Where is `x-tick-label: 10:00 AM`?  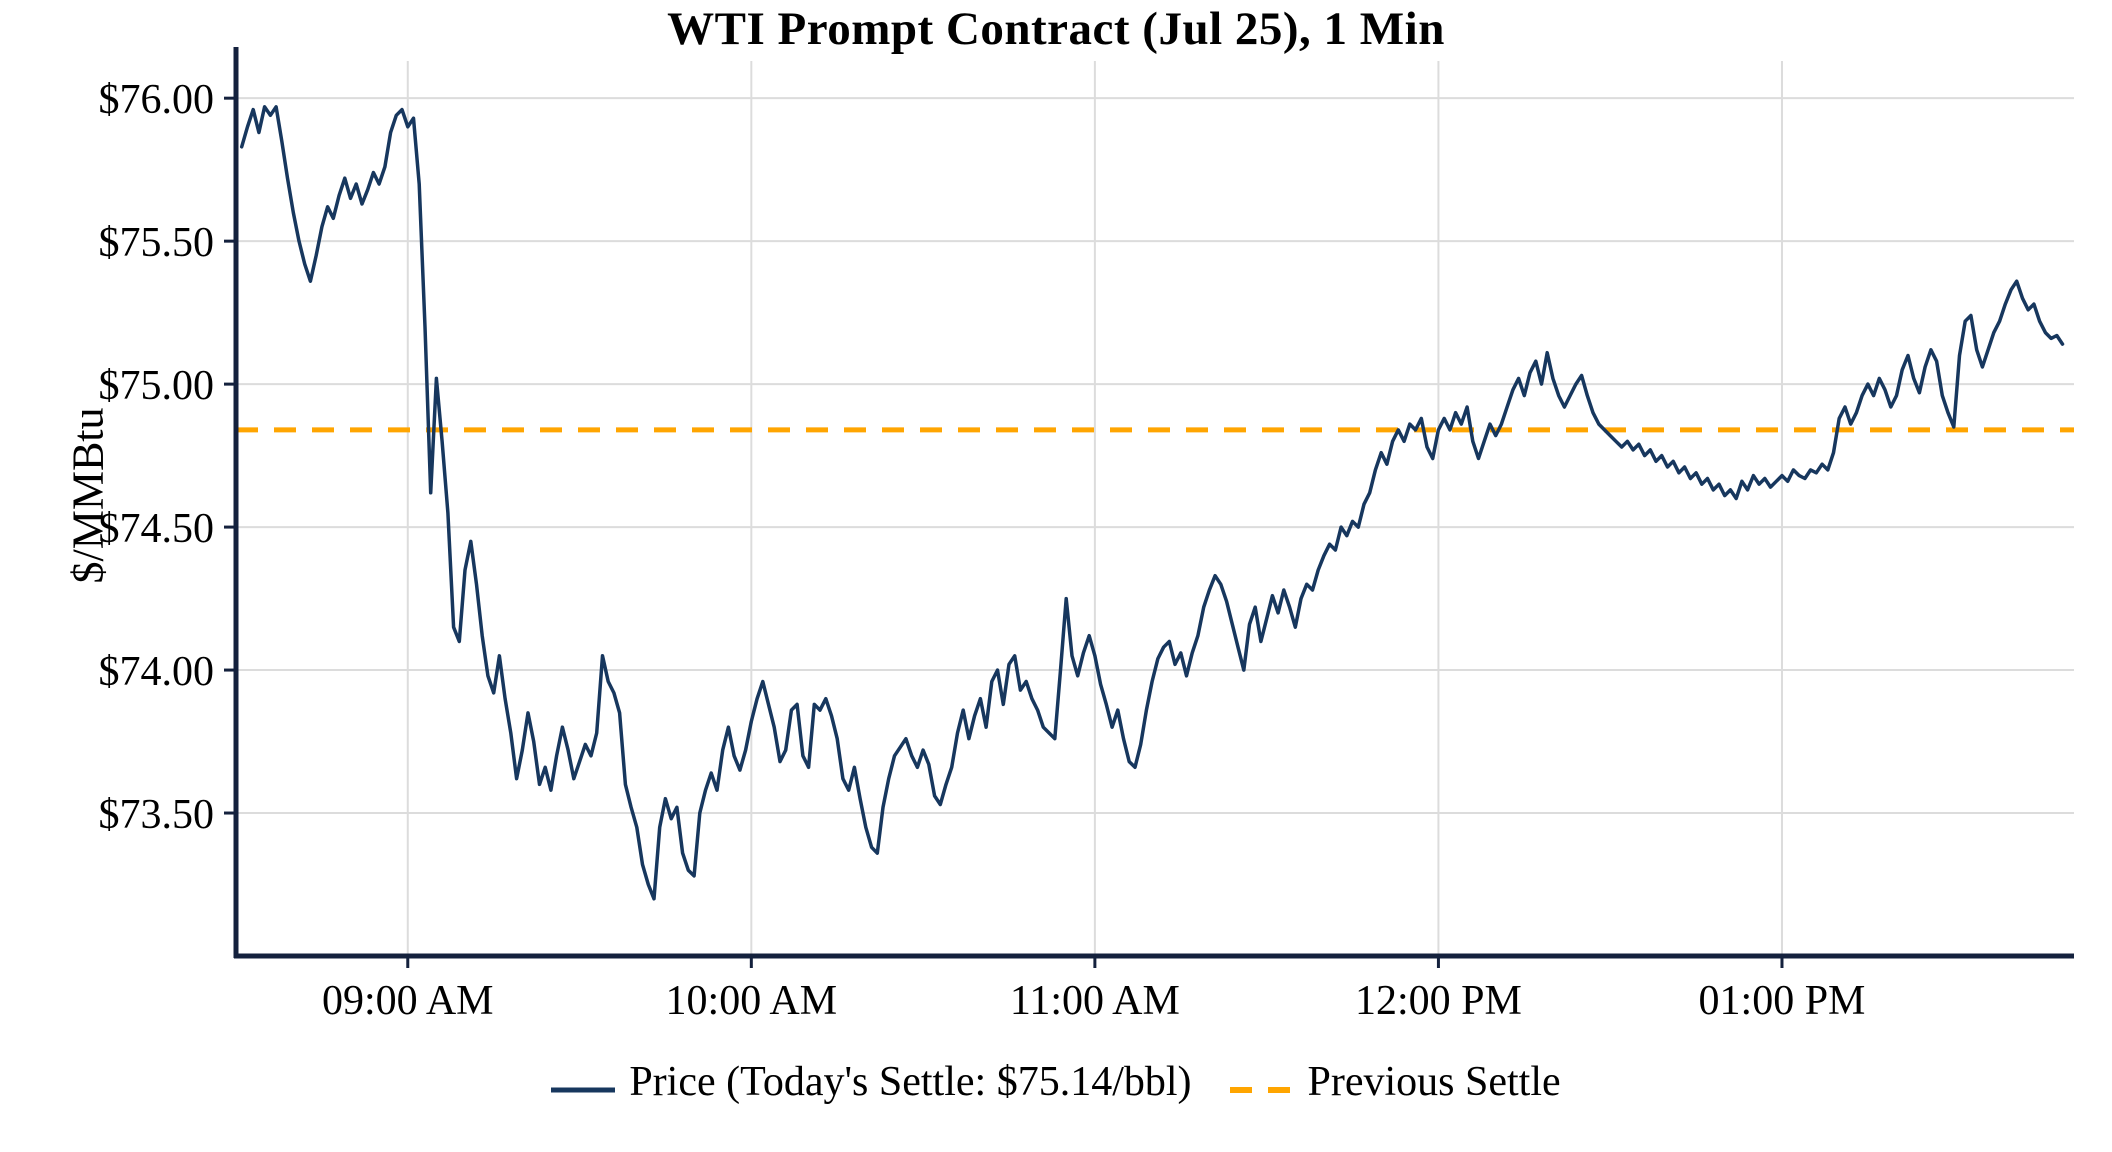
x-tick-label: 10:00 AM is located at coordinates (752, 1001).